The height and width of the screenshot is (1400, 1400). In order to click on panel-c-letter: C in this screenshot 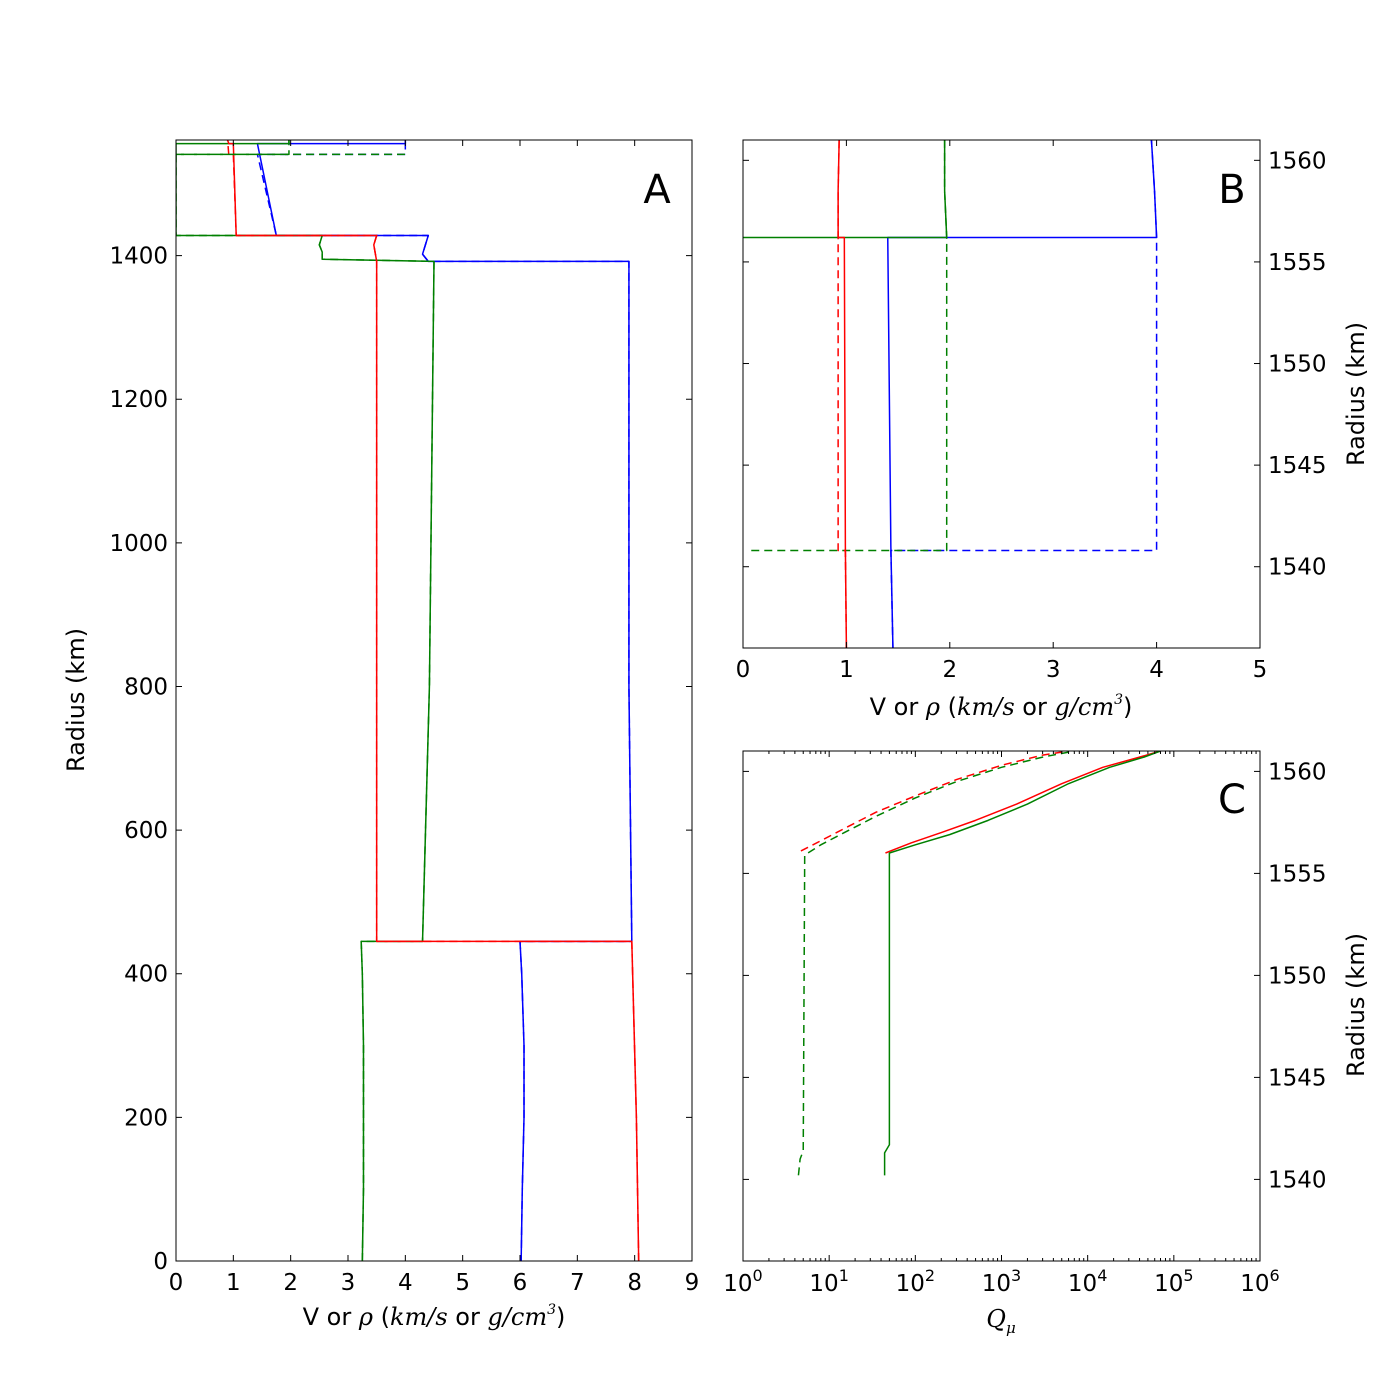, I will do `click(1232, 800)`.